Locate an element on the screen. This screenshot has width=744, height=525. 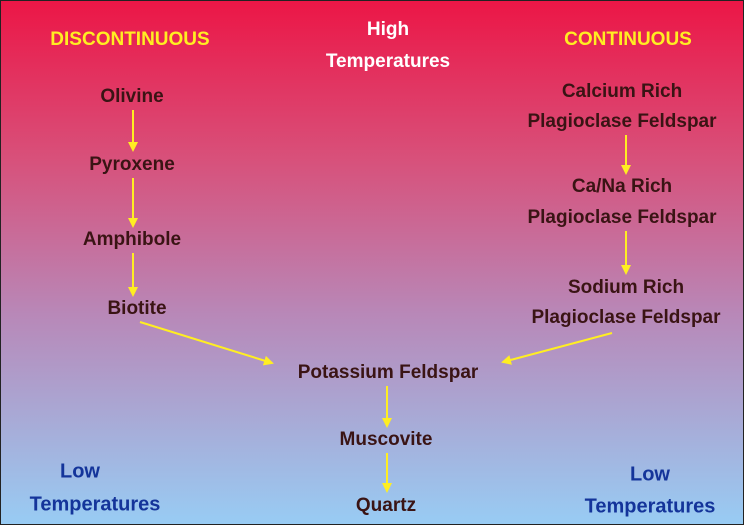
mineral: Biotite is located at coordinates (136, 308).